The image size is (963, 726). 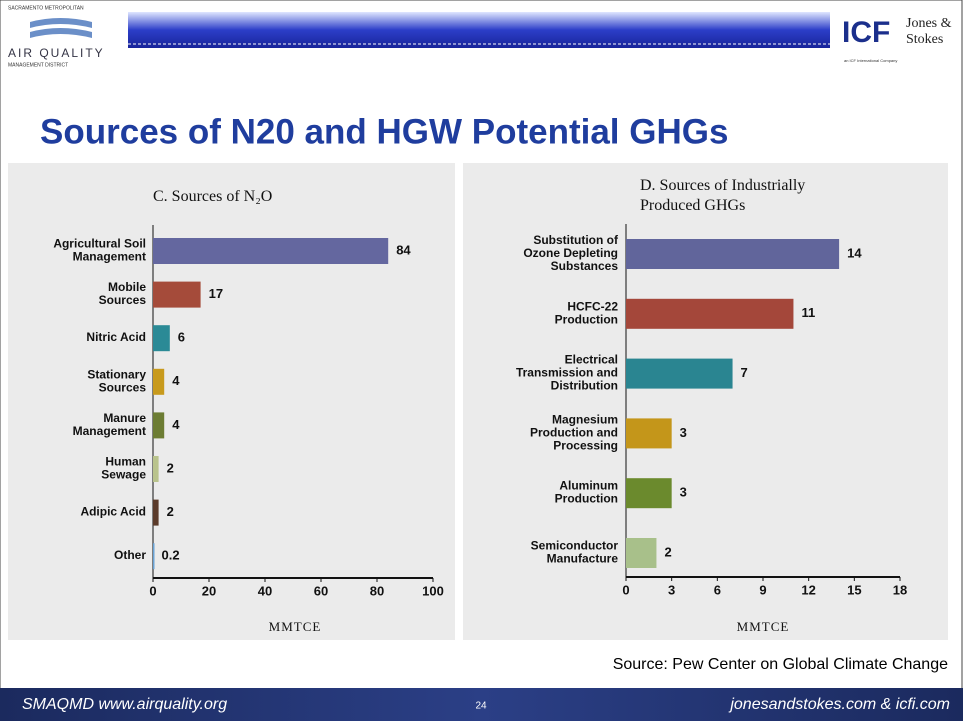 I want to click on category-label-line: Mobile, so click(x=127, y=287).